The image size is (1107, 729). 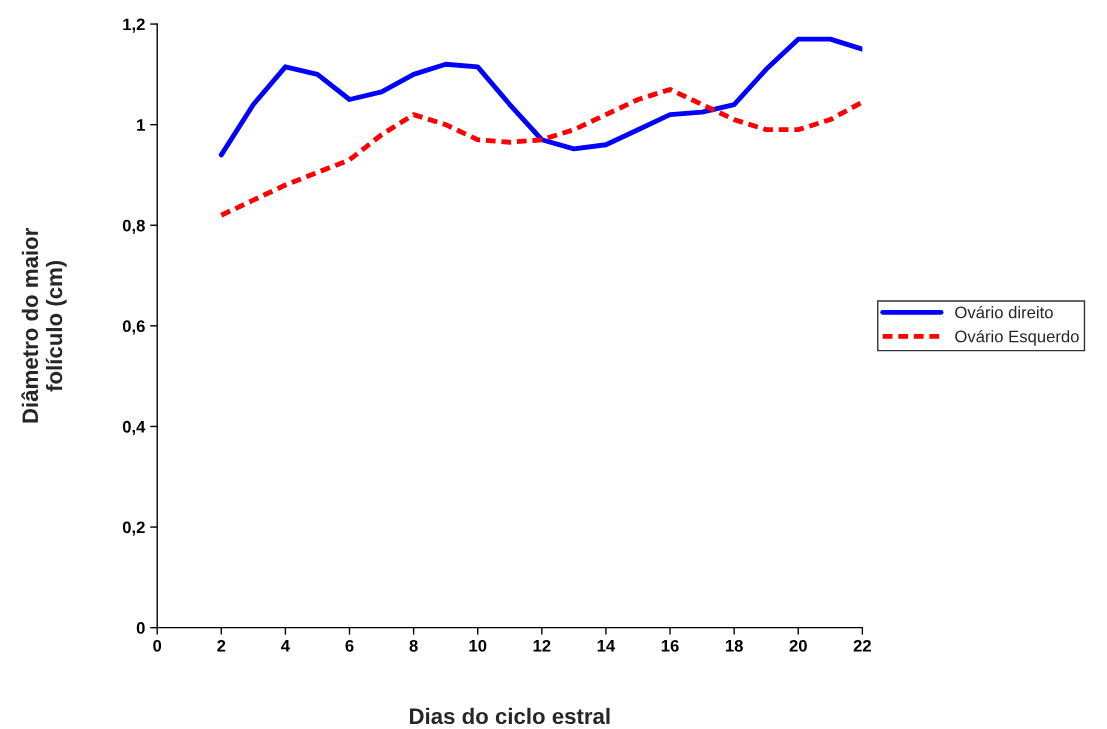 I want to click on y-tick-label: 0,6, so click(x=133, y=327).